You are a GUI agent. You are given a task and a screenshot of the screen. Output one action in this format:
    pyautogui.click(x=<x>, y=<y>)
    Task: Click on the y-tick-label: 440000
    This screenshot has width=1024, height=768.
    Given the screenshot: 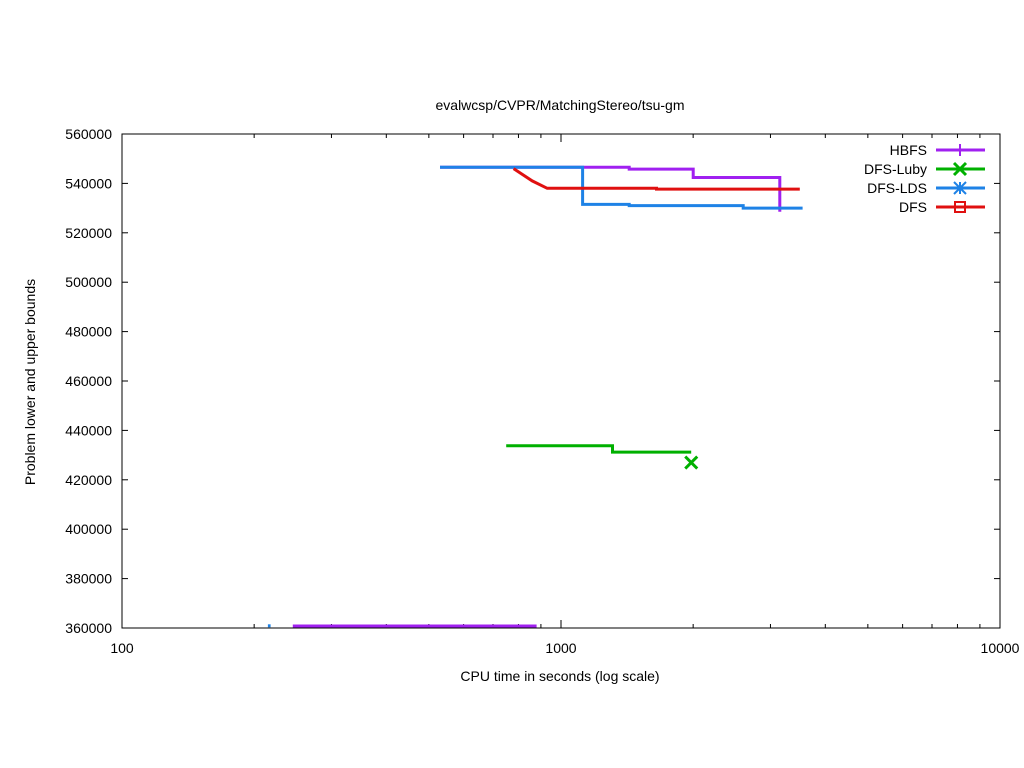 What is the action you would take?
    pyautogui.click(x=88, y=430)
    